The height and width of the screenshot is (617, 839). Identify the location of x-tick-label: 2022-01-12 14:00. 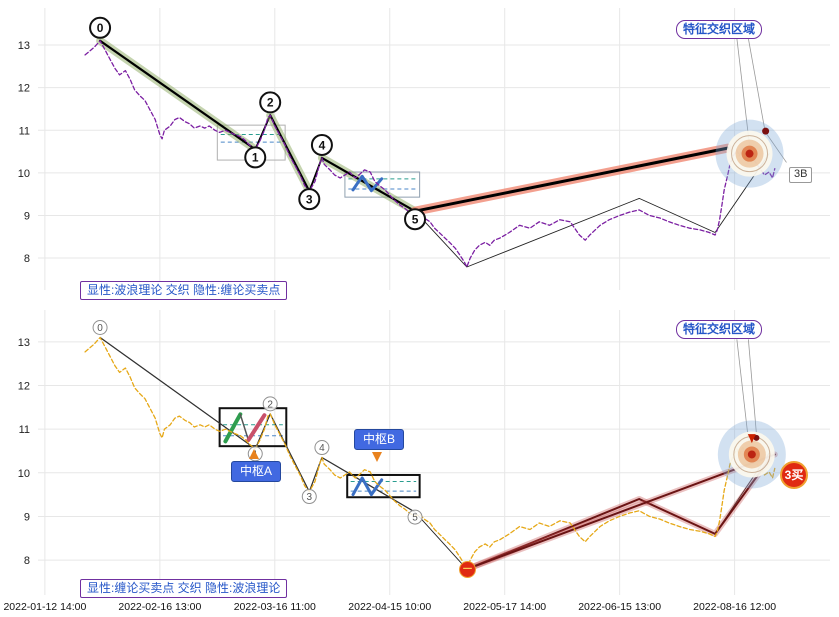
(44, 607).